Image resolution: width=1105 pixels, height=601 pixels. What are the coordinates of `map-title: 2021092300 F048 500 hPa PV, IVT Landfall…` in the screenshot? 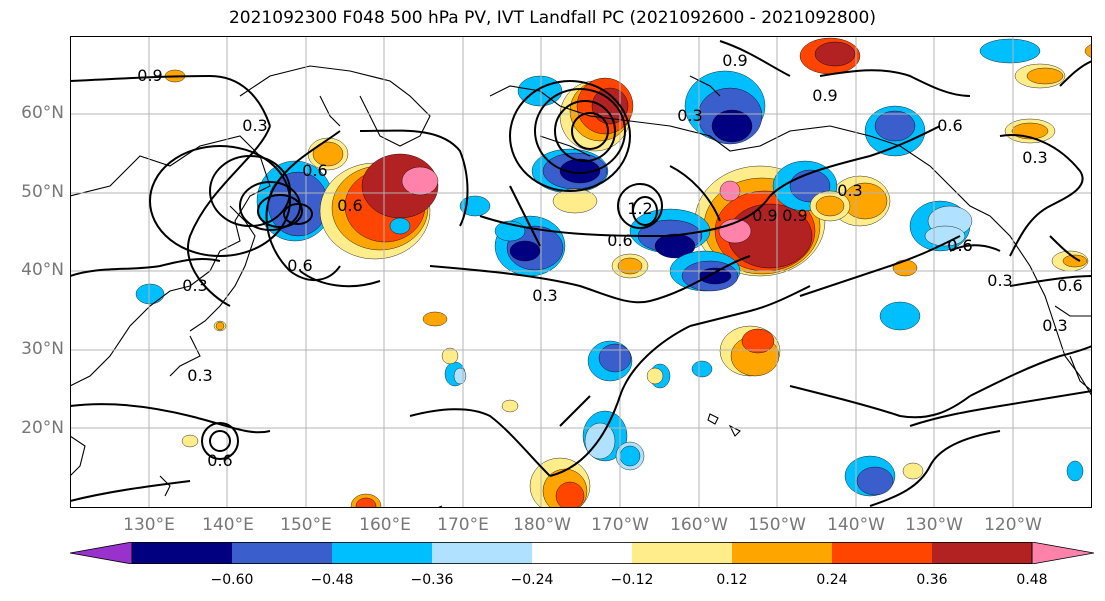 It's located at (552, 18).